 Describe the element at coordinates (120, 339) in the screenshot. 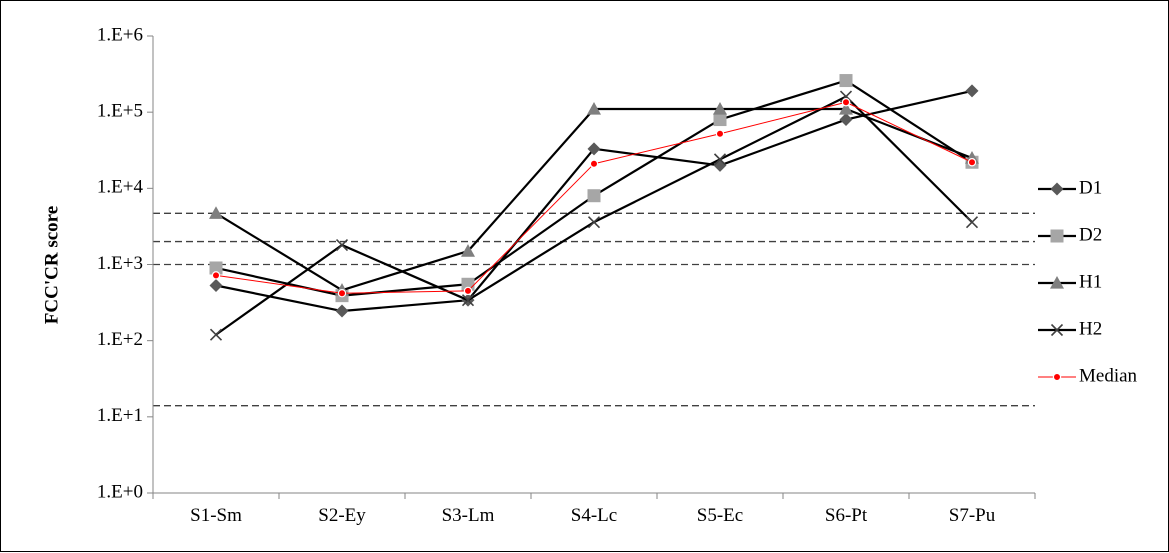

I see `y-tick-label: 1.E+2` at that location.